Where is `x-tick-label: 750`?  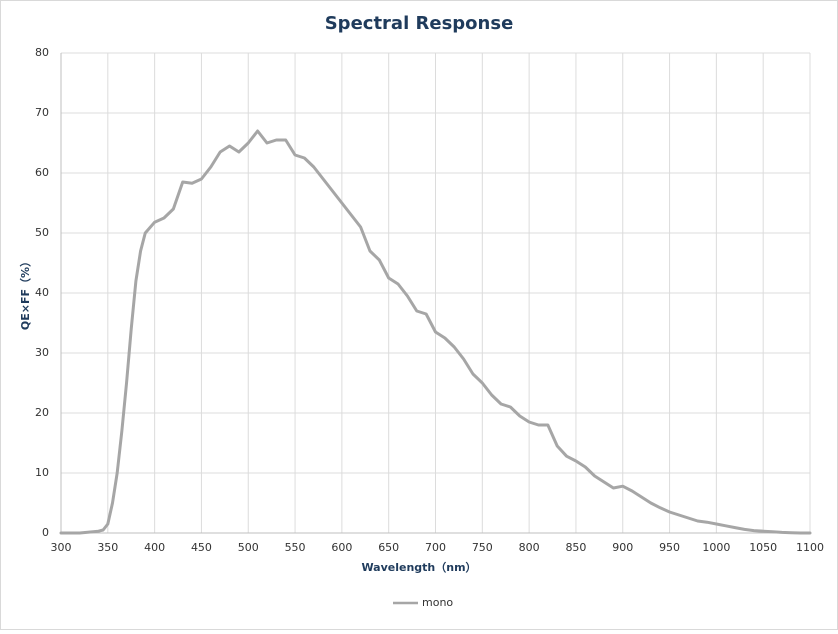
x-tick-label: 750 is located at coordinates (482, 547).